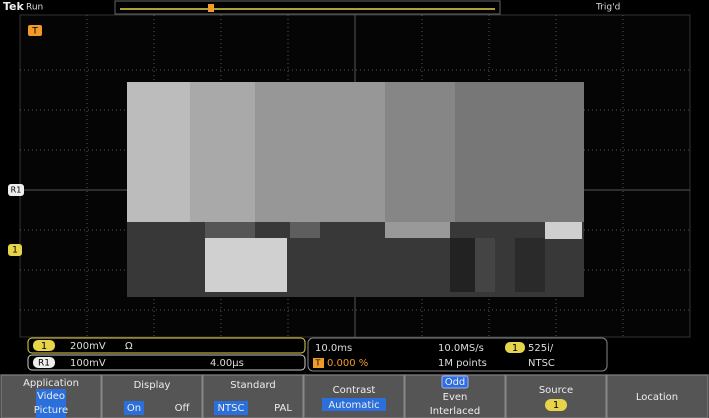 This screenshot has width=709, height=418. I want to click on trigger-source: 1, so click(515, 348).